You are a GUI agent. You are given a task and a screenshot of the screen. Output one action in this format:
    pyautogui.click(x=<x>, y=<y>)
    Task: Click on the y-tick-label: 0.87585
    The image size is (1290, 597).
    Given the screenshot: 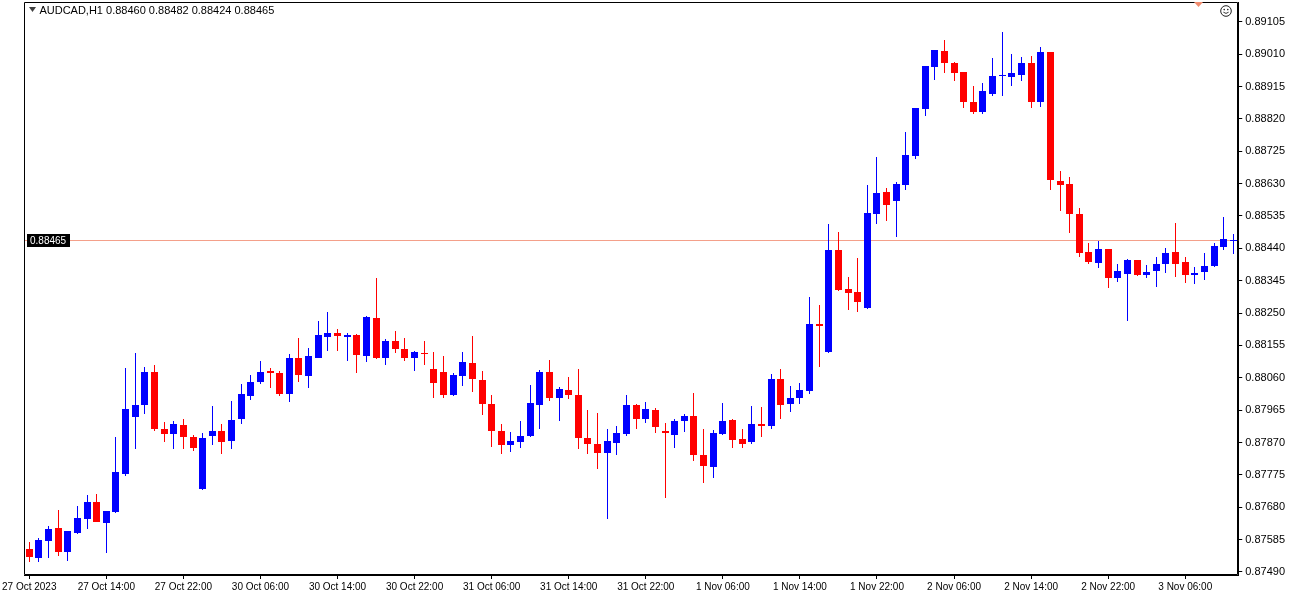 What is the action you would take?
    pyautogui.click(x=1265, y=538)
    